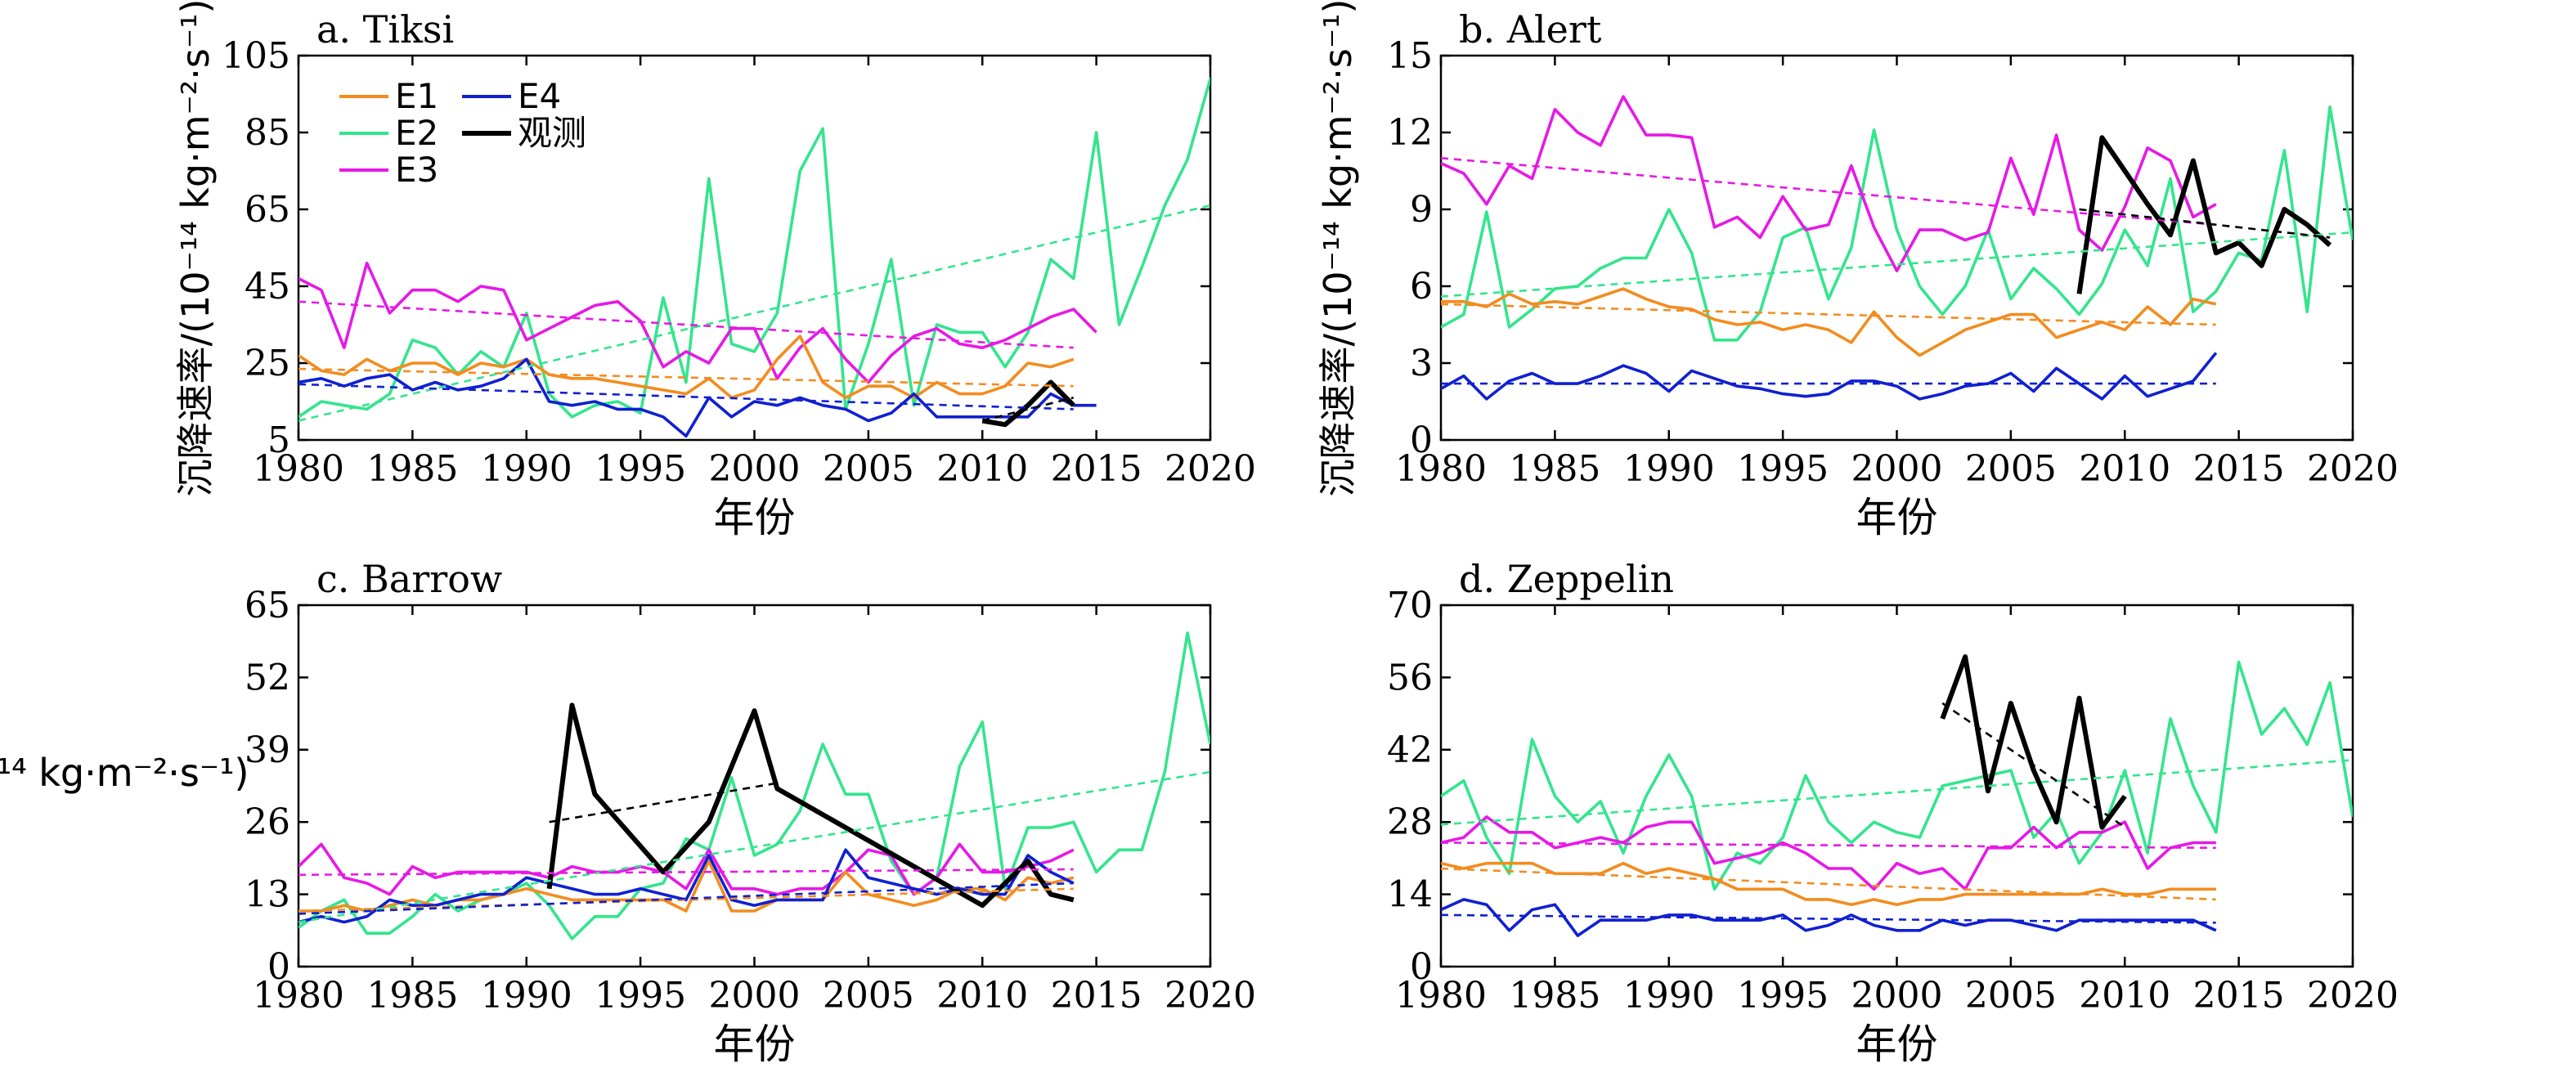 This screenshot has width=2576, height=1077. Describe the element at coordinates (1422, 210) in the screenshot. I see `y-tick-label: 9` at that location.